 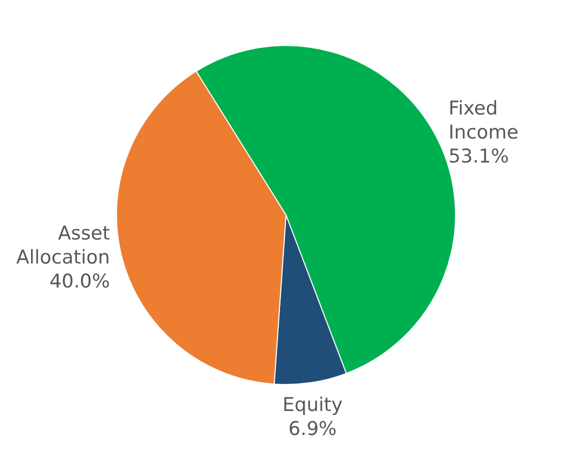 I want to click on slice-label: Equity, so click(x=312, y=405).